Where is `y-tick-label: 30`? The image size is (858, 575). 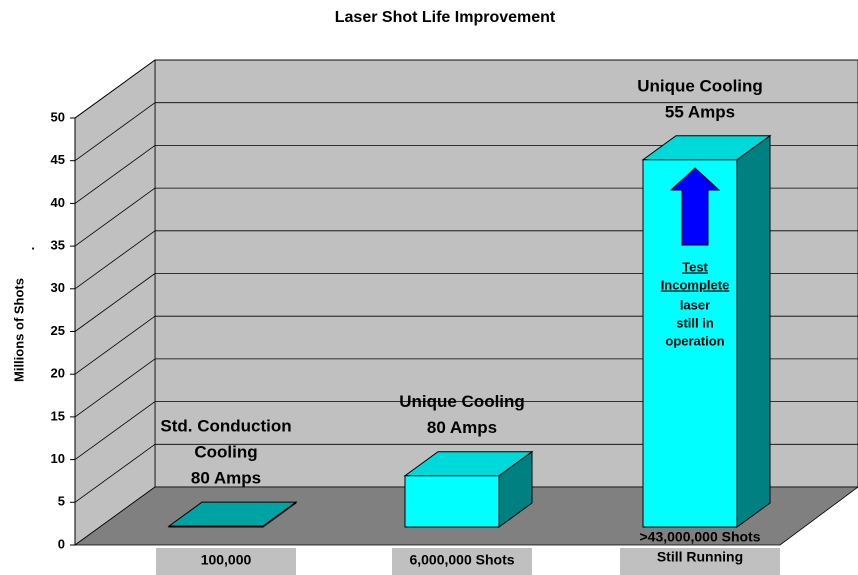 y-tick-label: 30 is located at coordinates (58, 287).